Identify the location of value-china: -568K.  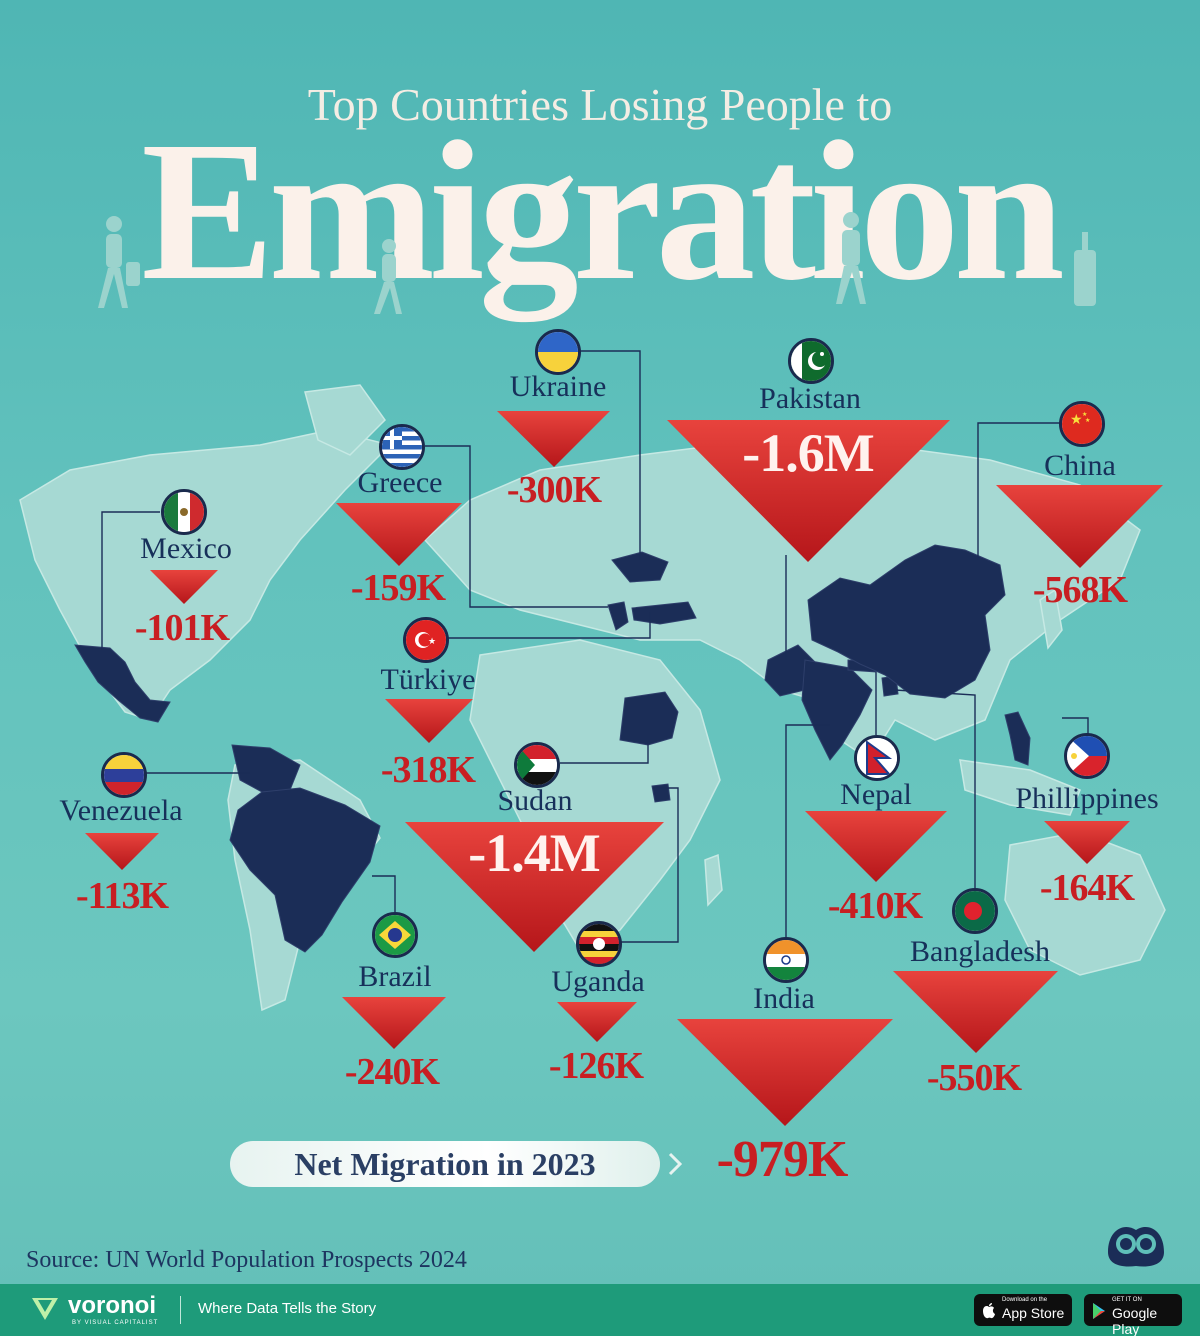
(1080, 590).